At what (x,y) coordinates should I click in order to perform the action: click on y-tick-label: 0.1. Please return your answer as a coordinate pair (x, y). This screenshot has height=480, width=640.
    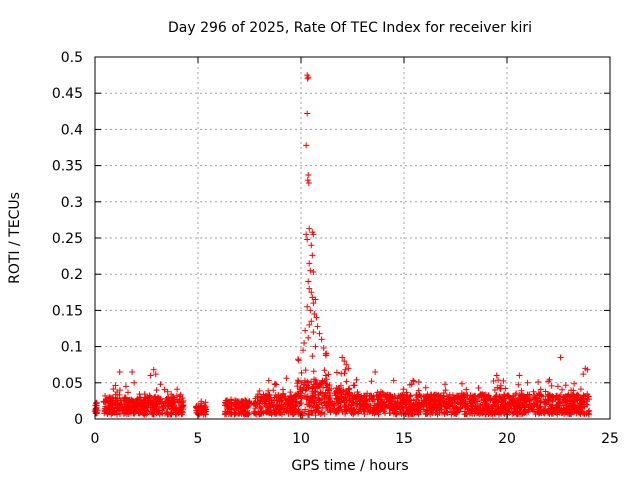
    Looking at the image, I should click on (72, 348).